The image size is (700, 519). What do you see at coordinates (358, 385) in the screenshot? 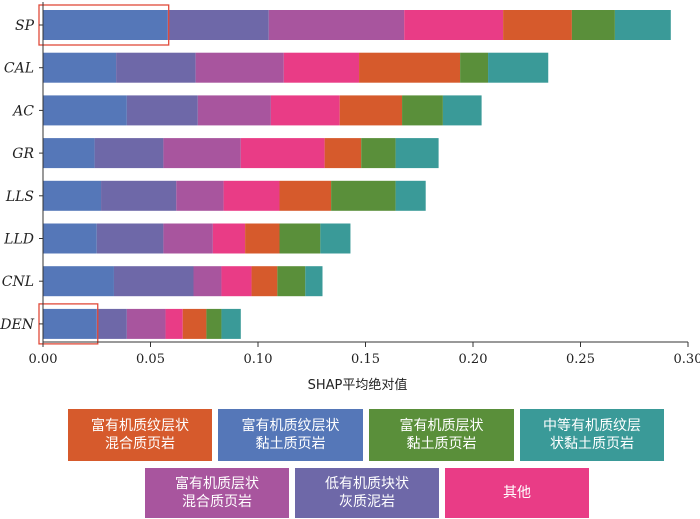
I see `x-axis-label: SHAP平均绝对值` at bounding box center [358, 385].